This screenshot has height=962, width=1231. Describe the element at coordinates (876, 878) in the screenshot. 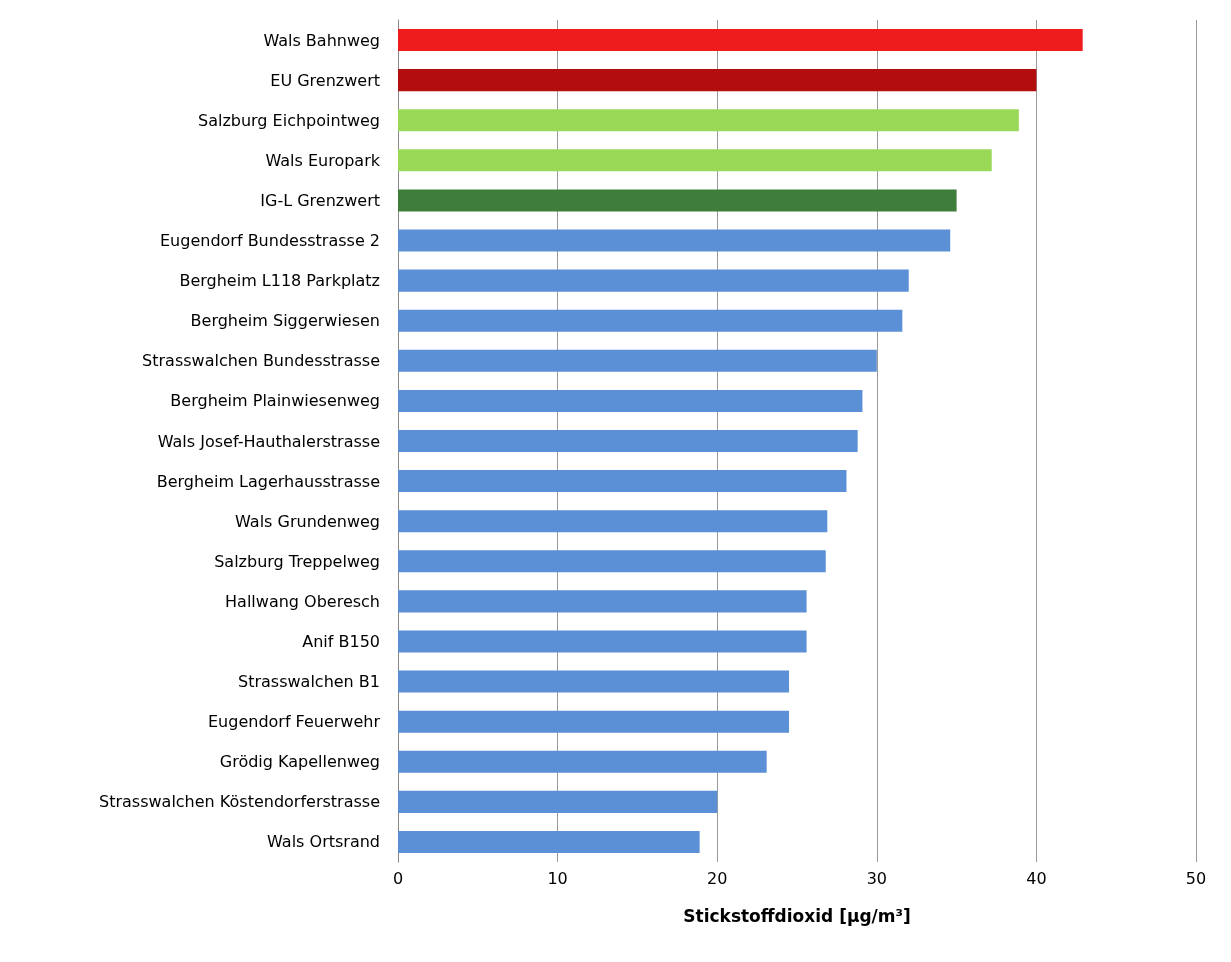

I see `x-tick-label: 30` at that location.